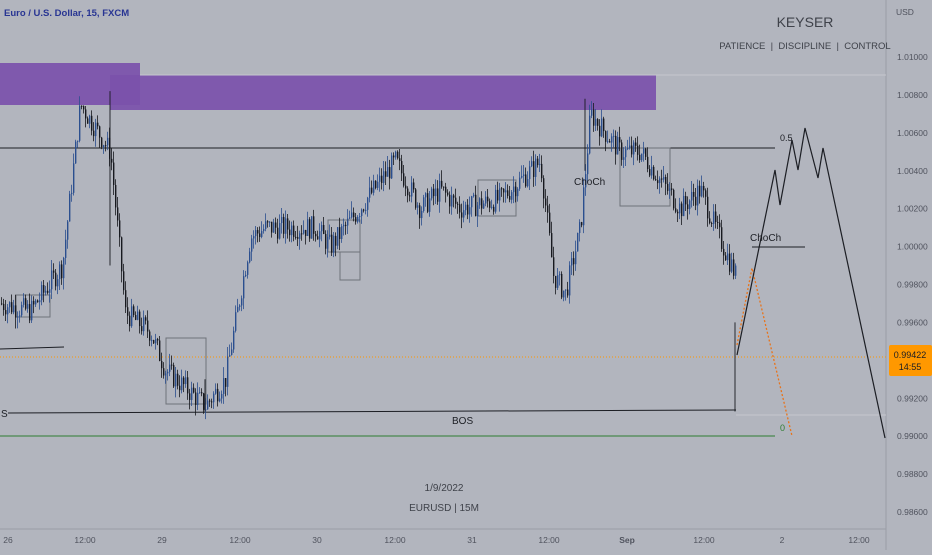 The image size is (932, 555). Describe the element at coordinates (912, 322) in the screenshot. I see `price-tick-label: 0.99600` at that location.